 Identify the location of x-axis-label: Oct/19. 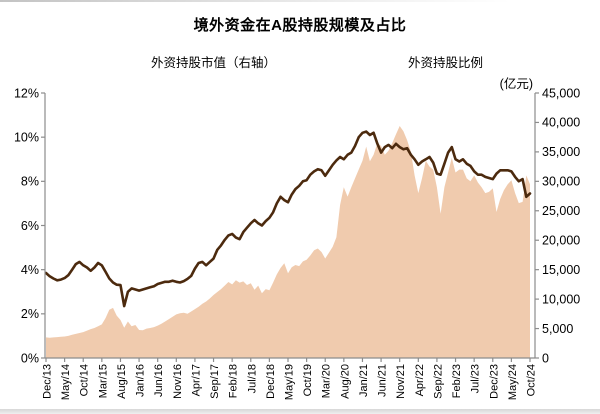
(308, 380).